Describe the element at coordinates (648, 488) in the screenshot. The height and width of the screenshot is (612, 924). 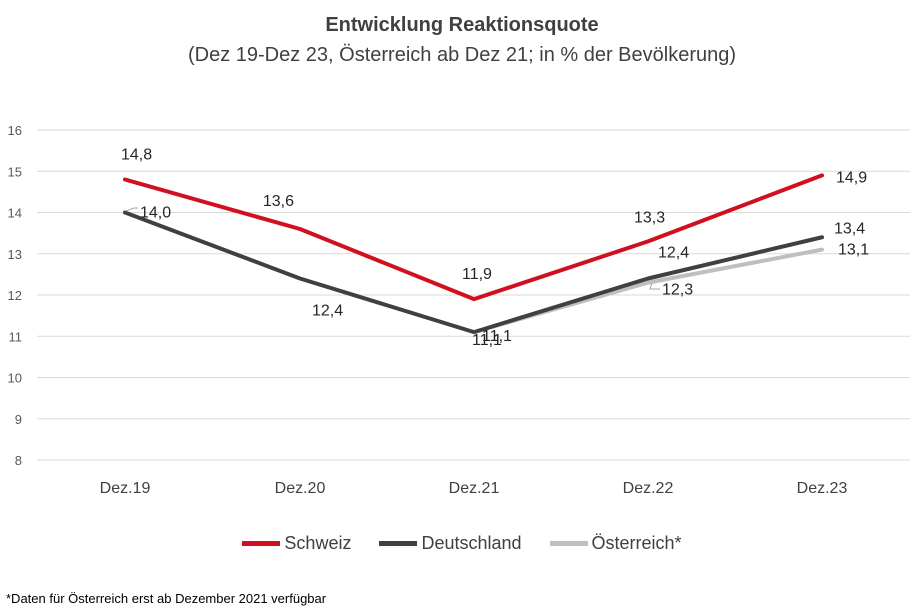
I see `x-tick-label: Dez.22` at that location.